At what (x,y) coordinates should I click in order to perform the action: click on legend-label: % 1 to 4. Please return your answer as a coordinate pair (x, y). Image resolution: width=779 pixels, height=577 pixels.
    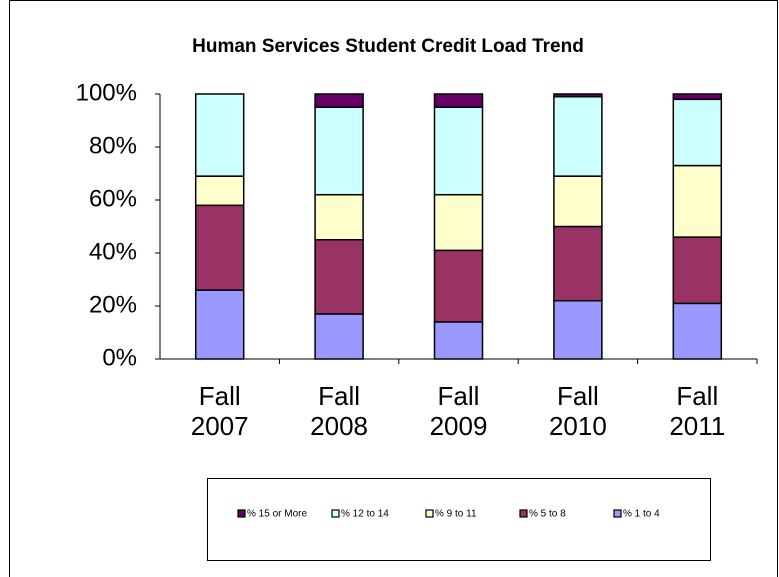
    Looking at the image, I should click on (641, 514).